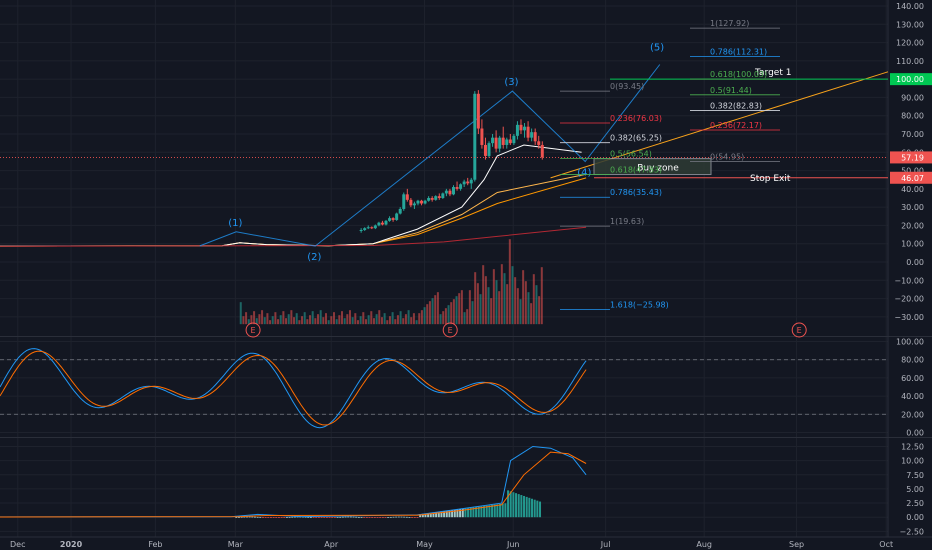  Describe the element at coordinates (291, 195) in the screenshot. I see `ema-white-line` at that location.